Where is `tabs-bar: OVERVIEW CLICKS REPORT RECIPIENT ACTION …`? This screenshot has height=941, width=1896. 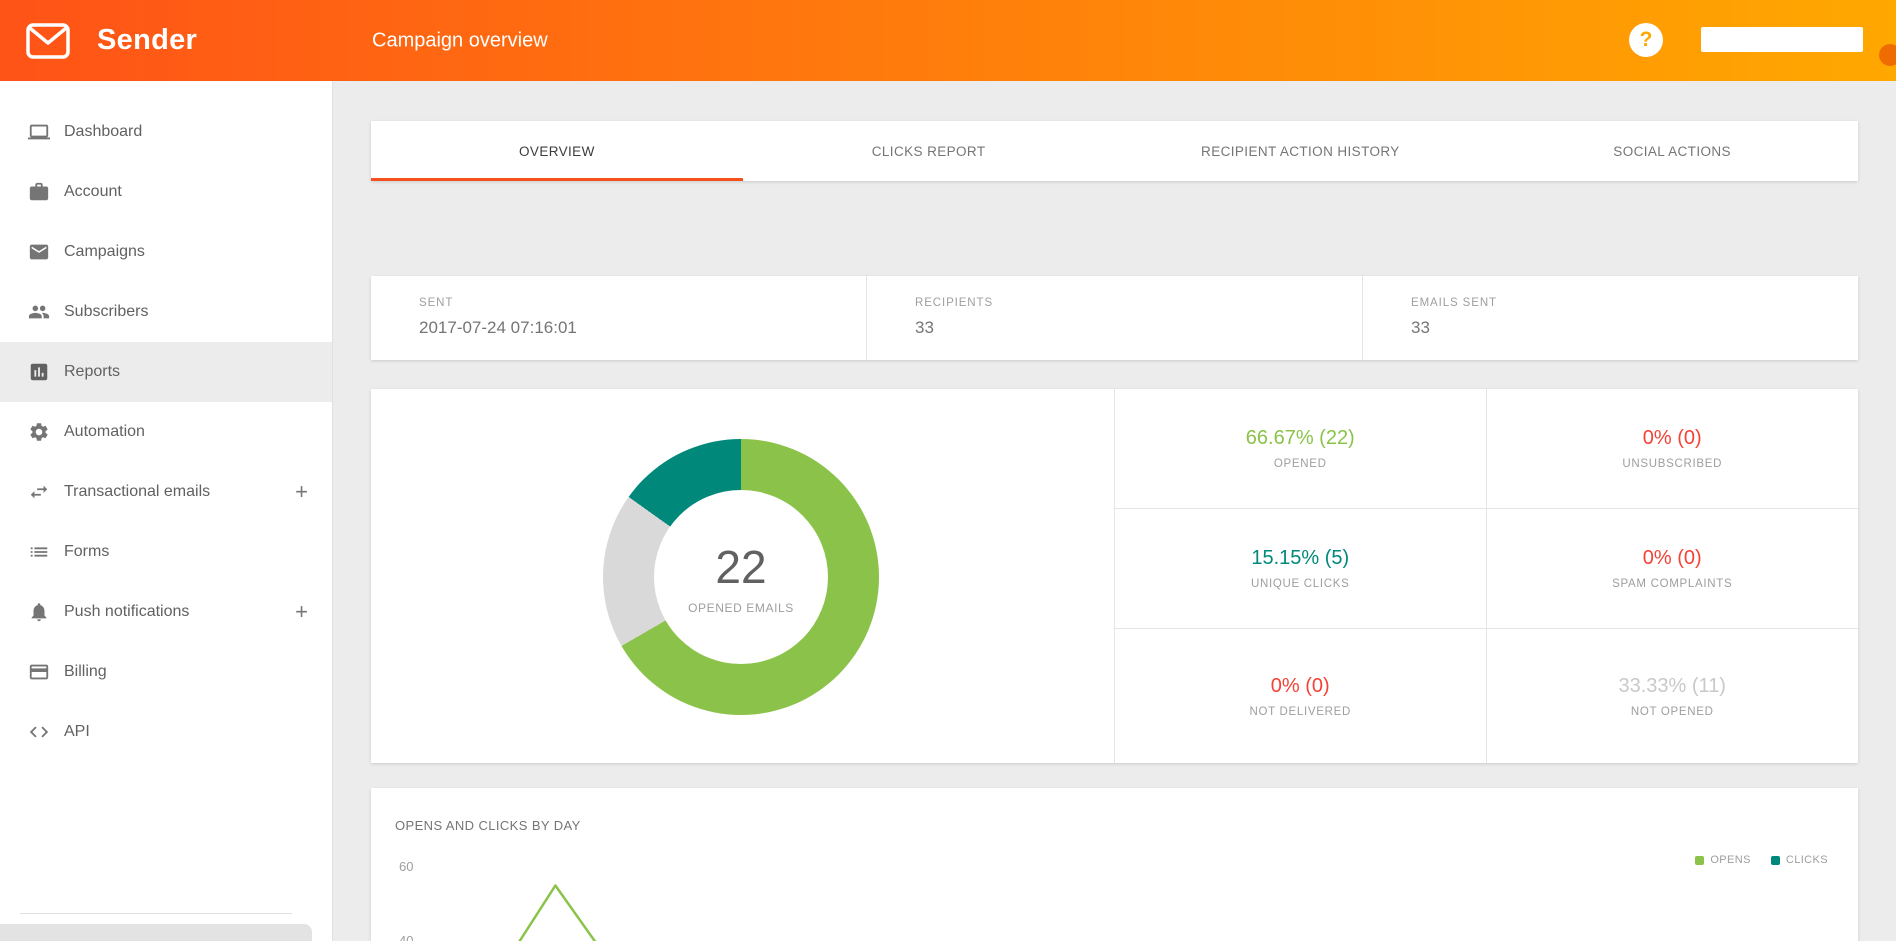
tabs-bar: OVERVIEW CLICKS REPORT RECIPIENT ACTION … is located at coordinates (1114, 151).